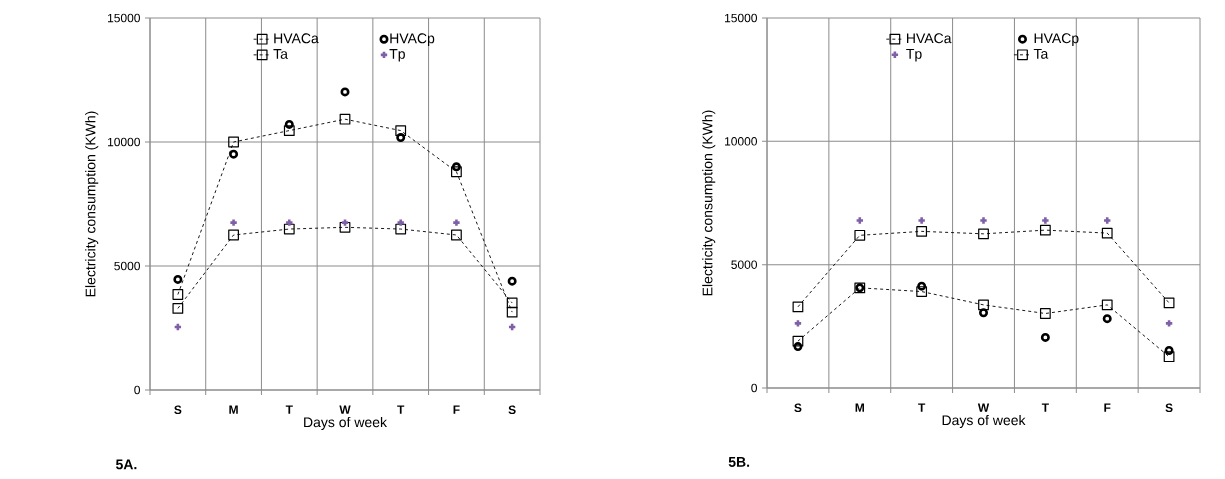 The height and width of the screenshot is (479, 1225). What do you see at coordinates (126, 464) in the screenshot?
I see `text: 5A.` at bounding box center [126, 464].